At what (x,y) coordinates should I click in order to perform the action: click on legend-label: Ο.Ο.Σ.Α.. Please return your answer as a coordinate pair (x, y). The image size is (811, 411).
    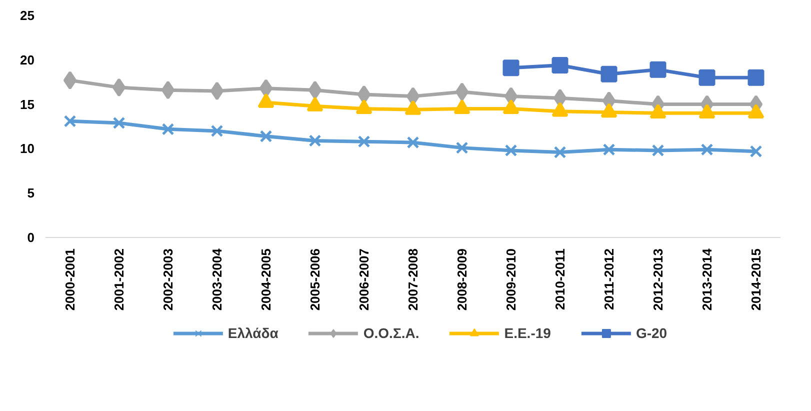
    Looking at the image, I should click on (391, 333).